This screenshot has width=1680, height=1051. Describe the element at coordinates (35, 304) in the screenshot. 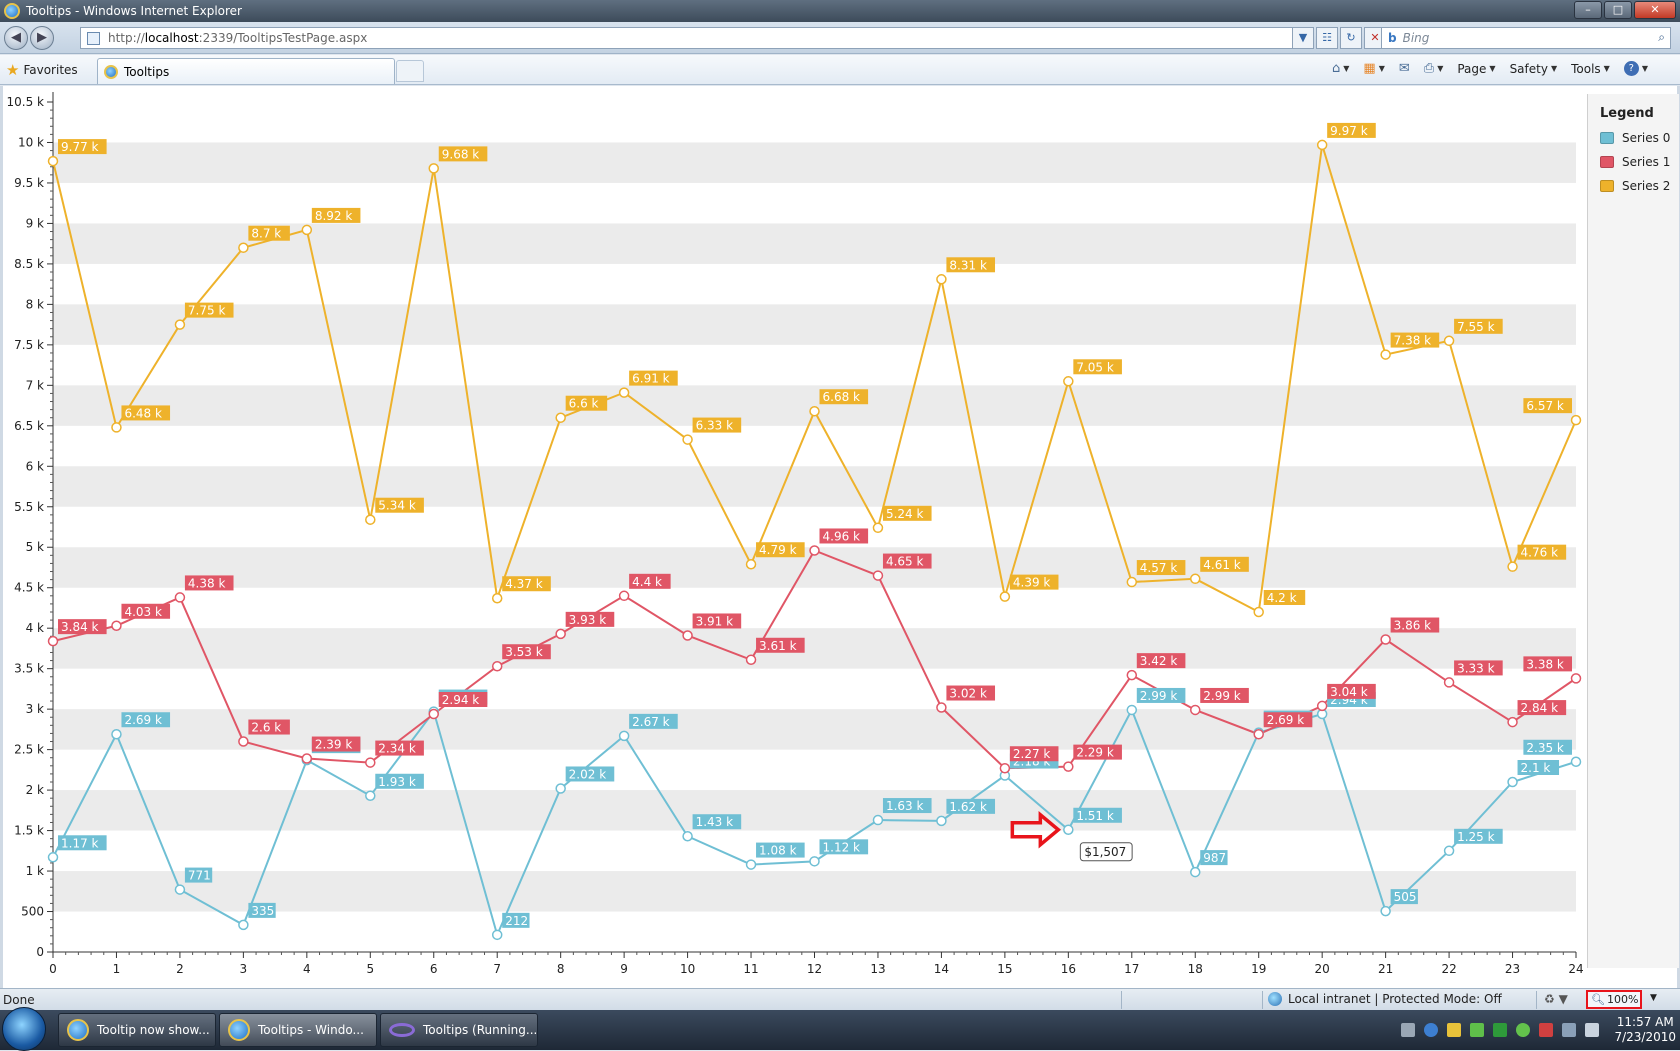

I see `y-tick-label: 8 k` at that location.